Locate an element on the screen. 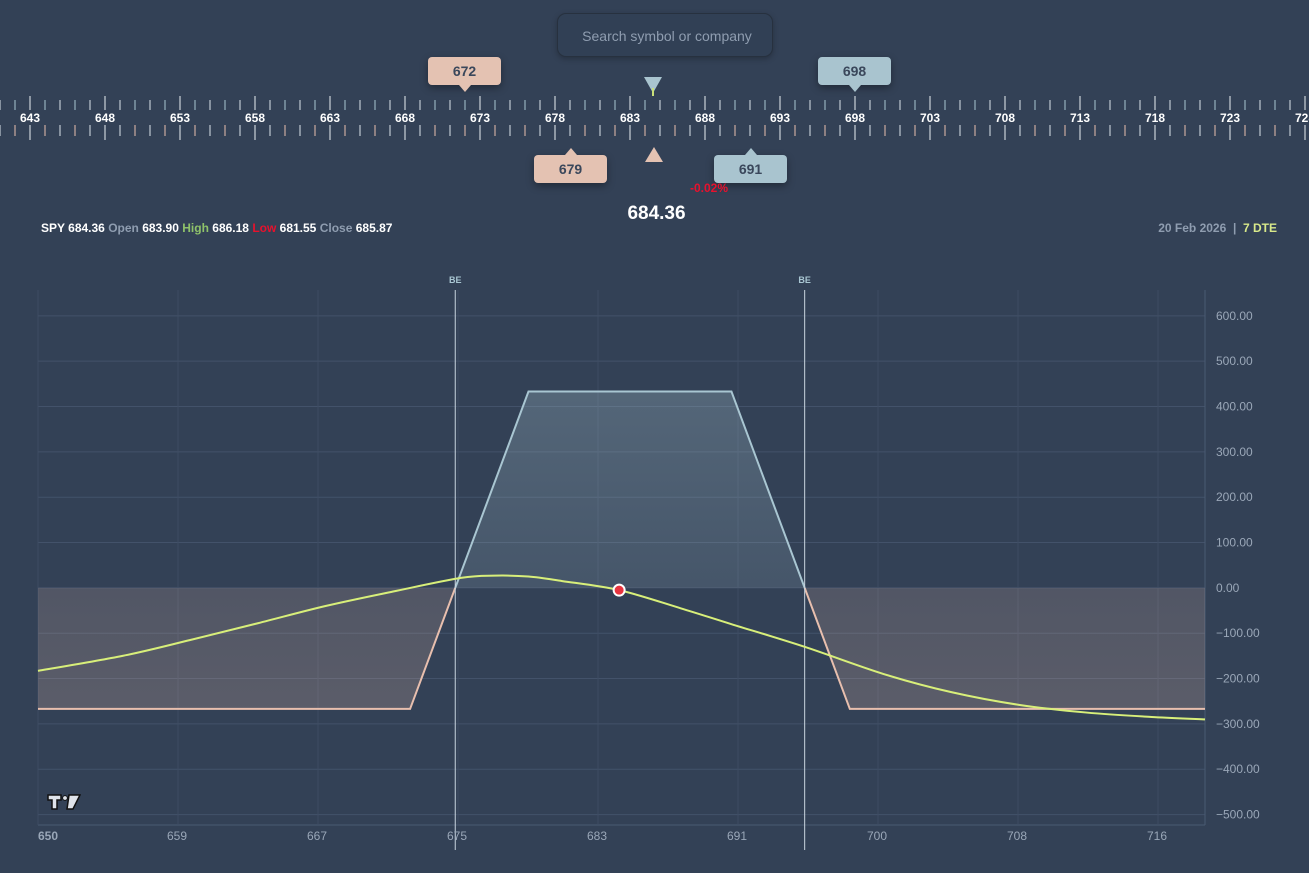 The image size is (1309, 873). current-price-pointer-icon is located at coordinates (653, 85).